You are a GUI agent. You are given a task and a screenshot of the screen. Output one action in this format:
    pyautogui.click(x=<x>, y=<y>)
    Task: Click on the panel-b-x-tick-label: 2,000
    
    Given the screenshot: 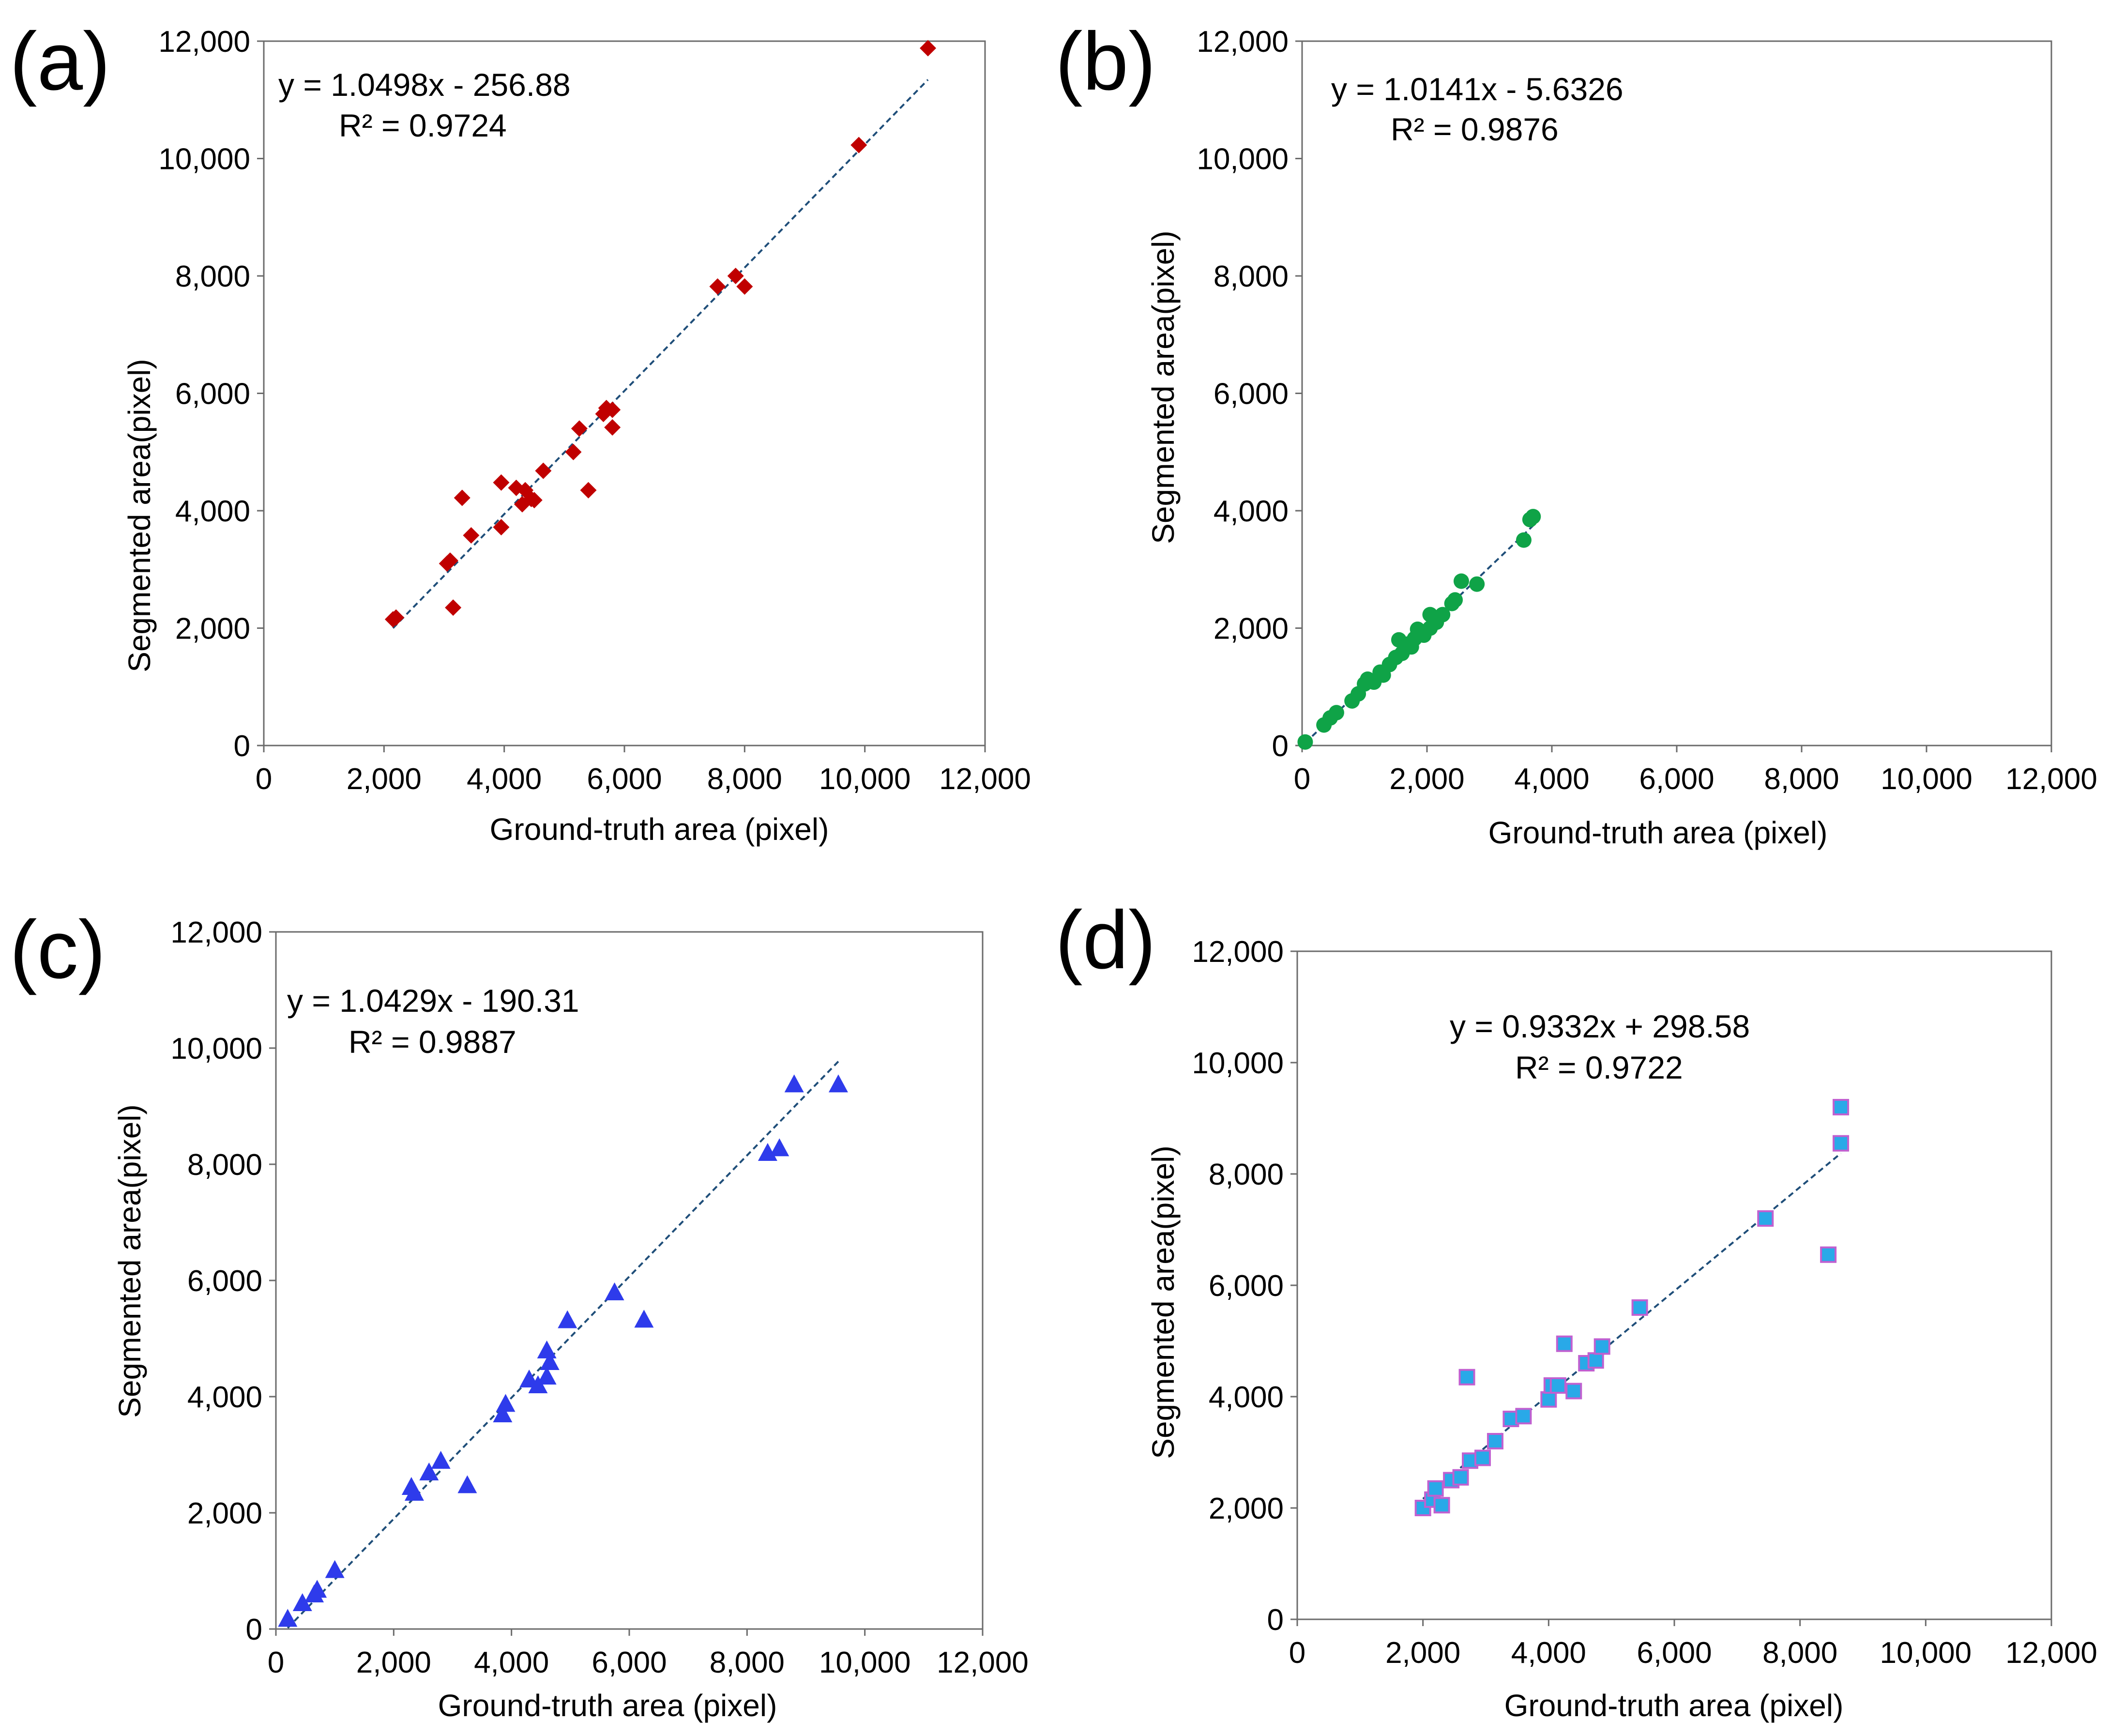 What is the action you would take?
    pyautogui.click(x=1427, y=779)
    